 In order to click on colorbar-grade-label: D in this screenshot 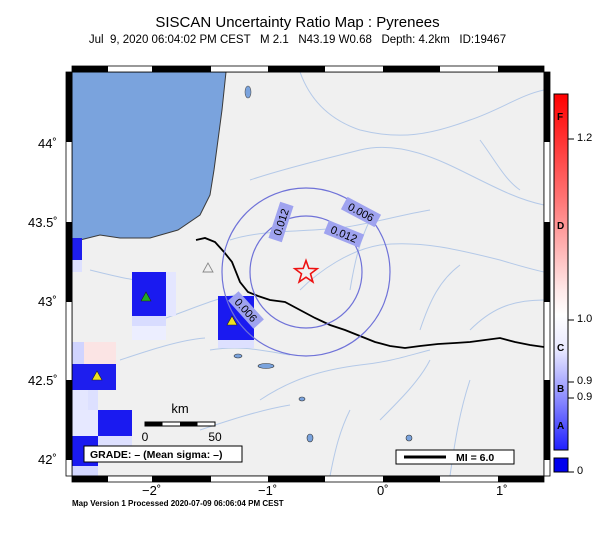, I will do `click(561, 226)`.